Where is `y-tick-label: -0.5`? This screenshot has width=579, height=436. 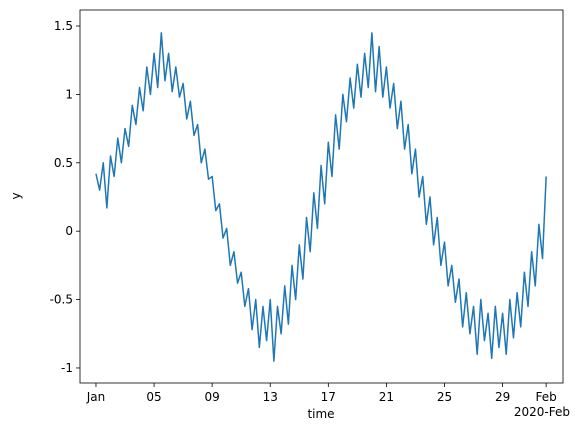 y-tick-label: -0.5 is located at coordinates (61, 300).